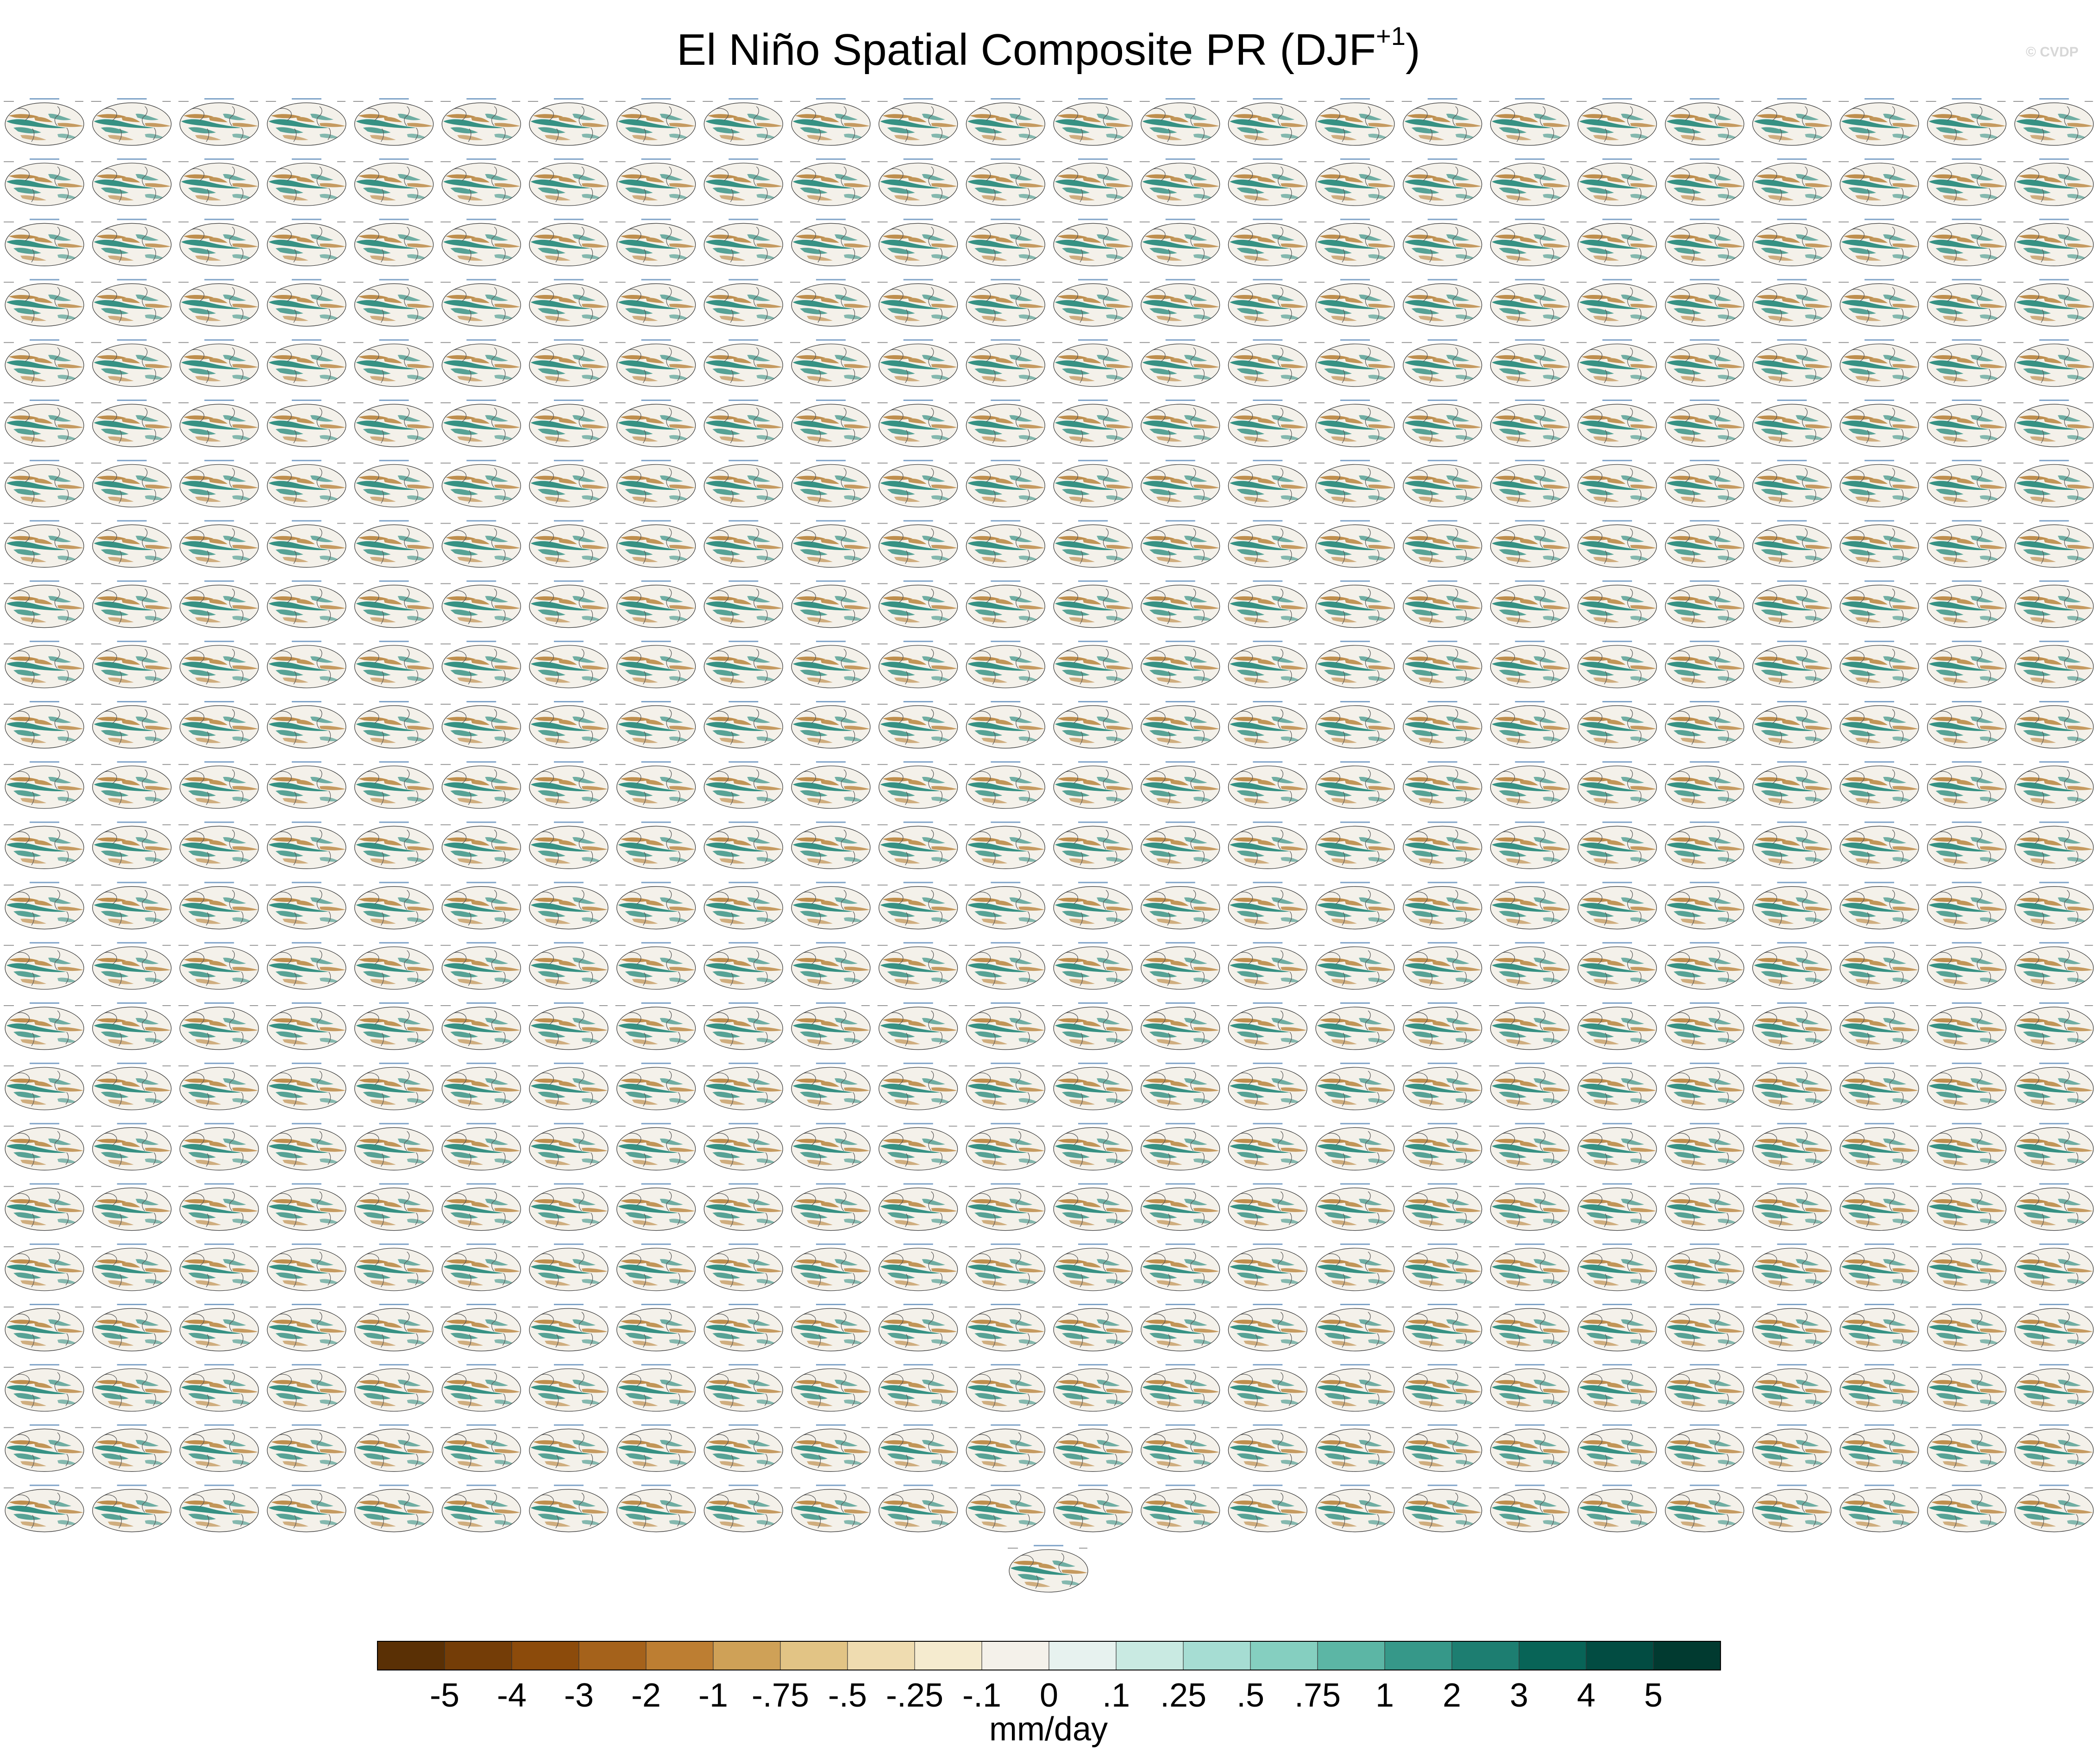 This screenshot has height=1764, width=2097. I want to click on page-title: El Niño Spatial Composite PR (DJF+1), so click(1048, 46).